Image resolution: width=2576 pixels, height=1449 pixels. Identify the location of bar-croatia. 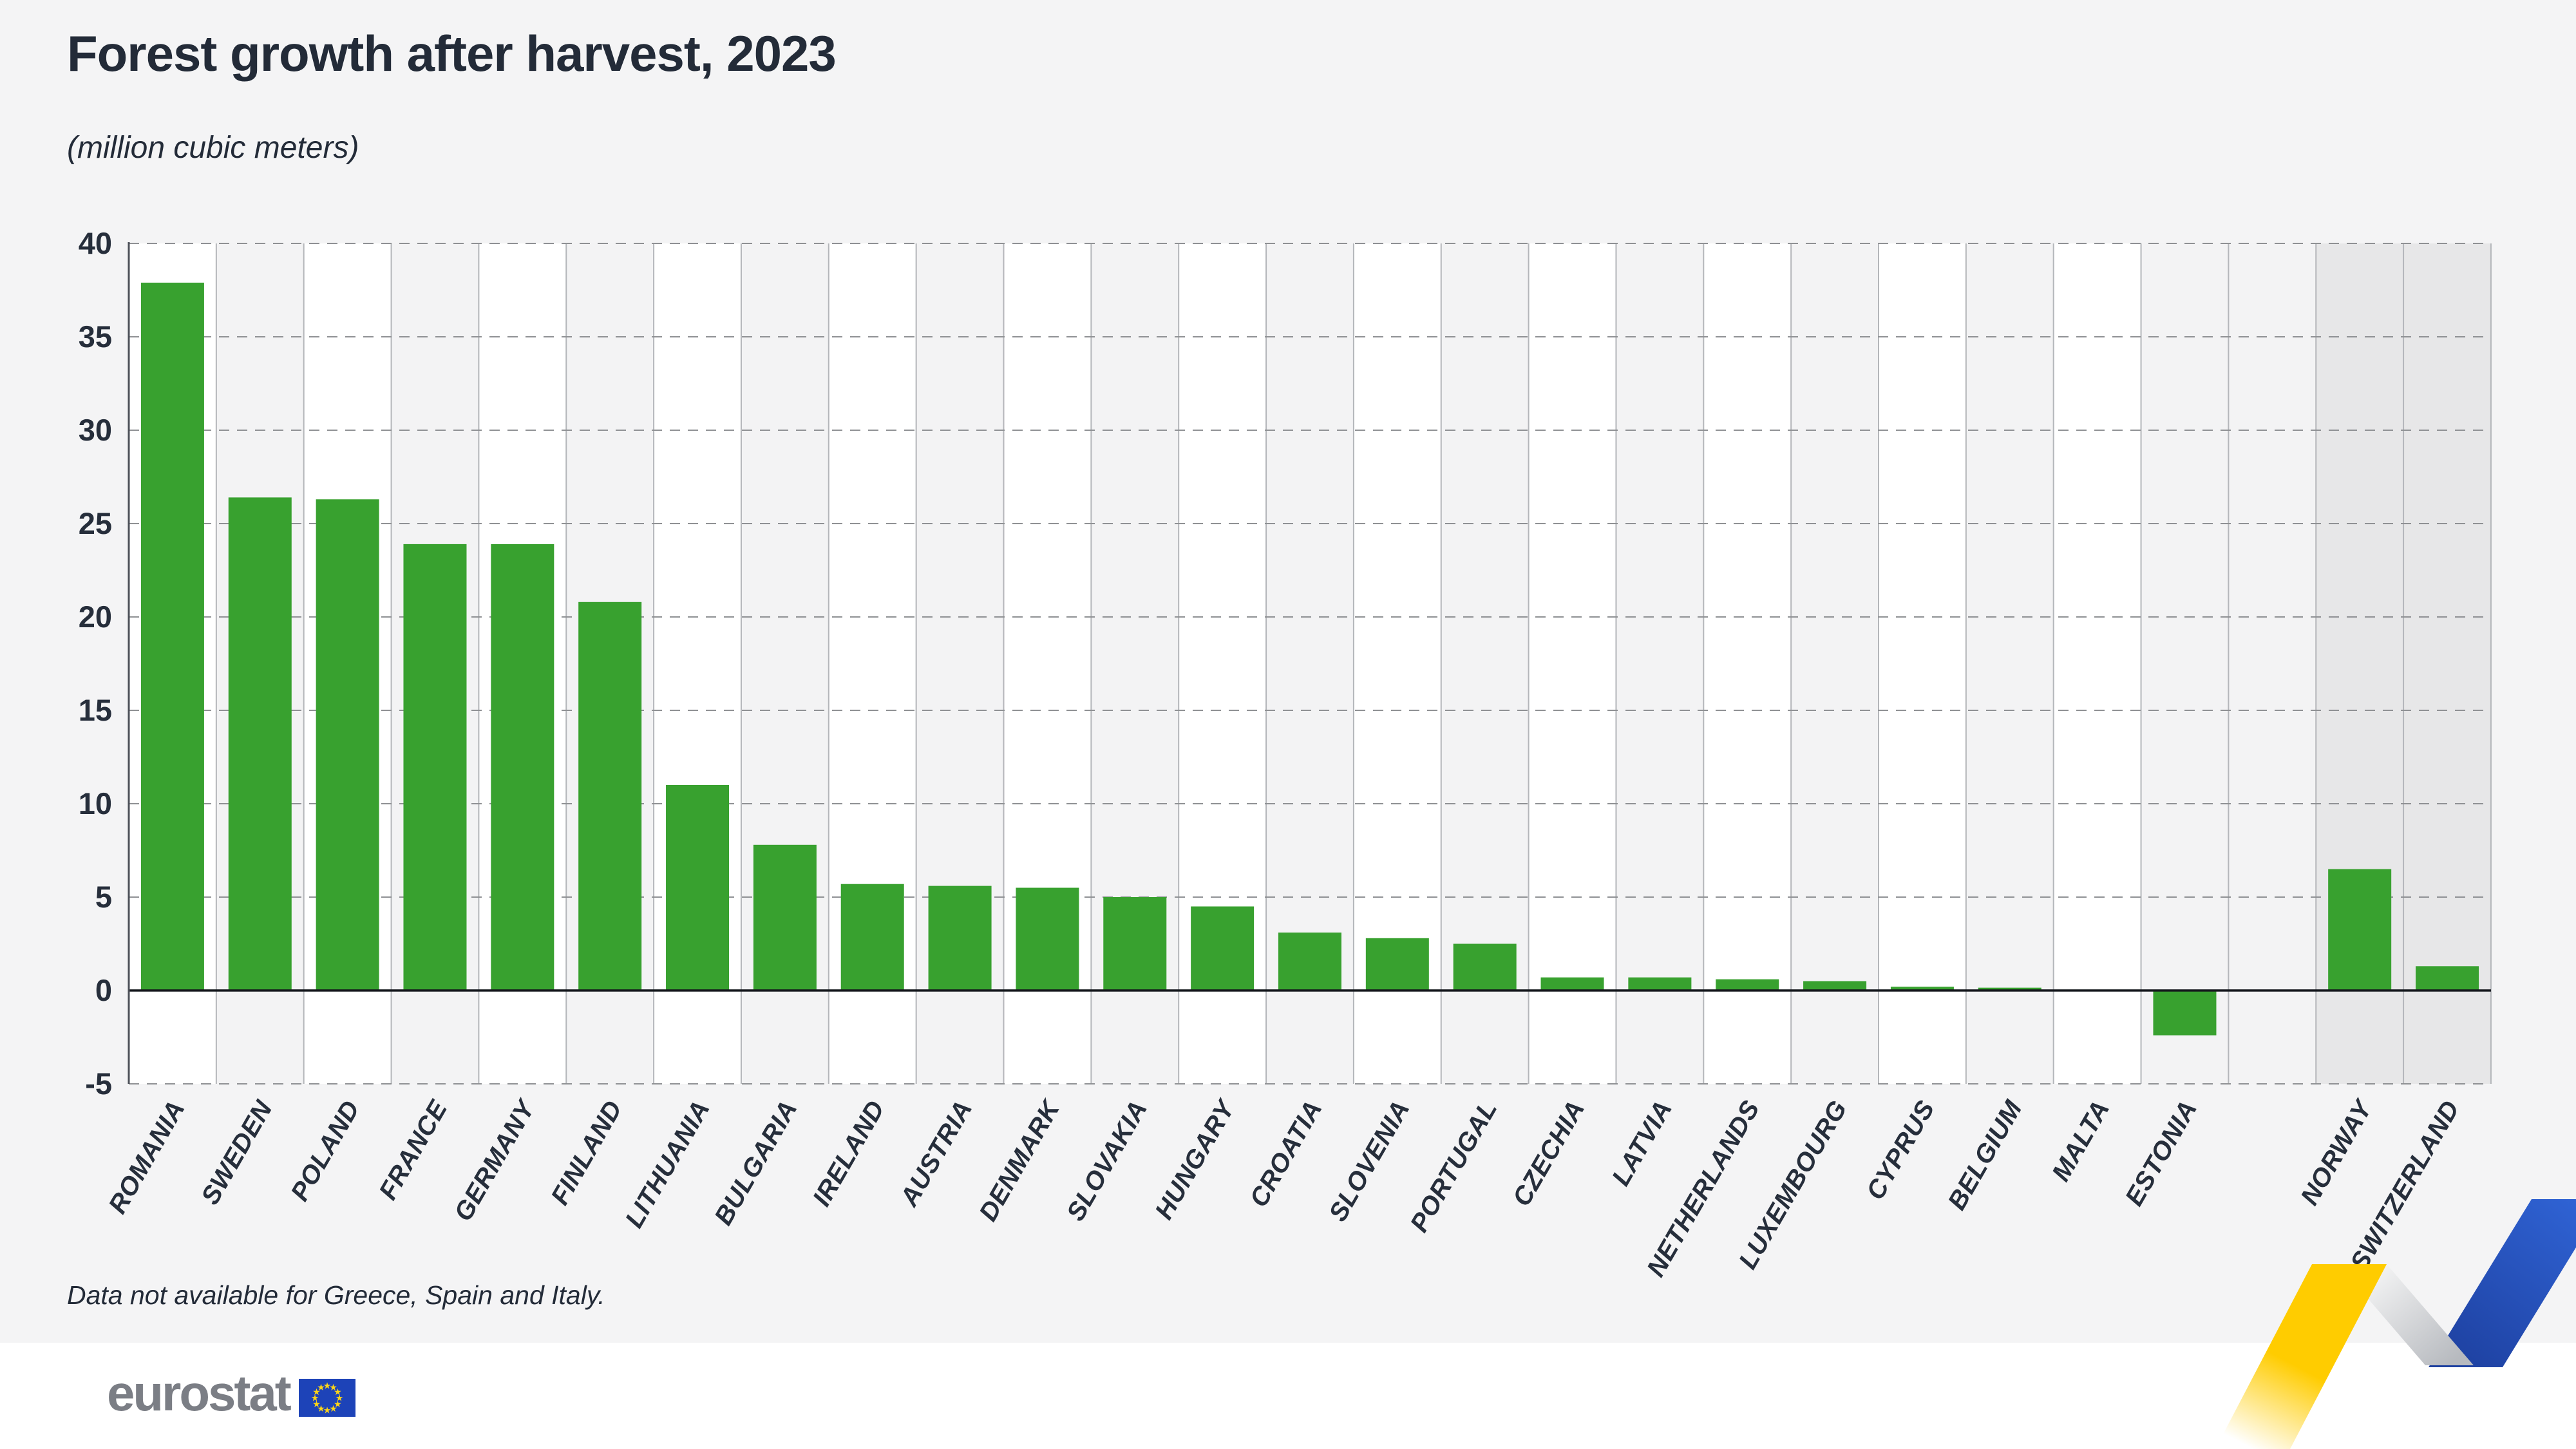
(1309, 962).